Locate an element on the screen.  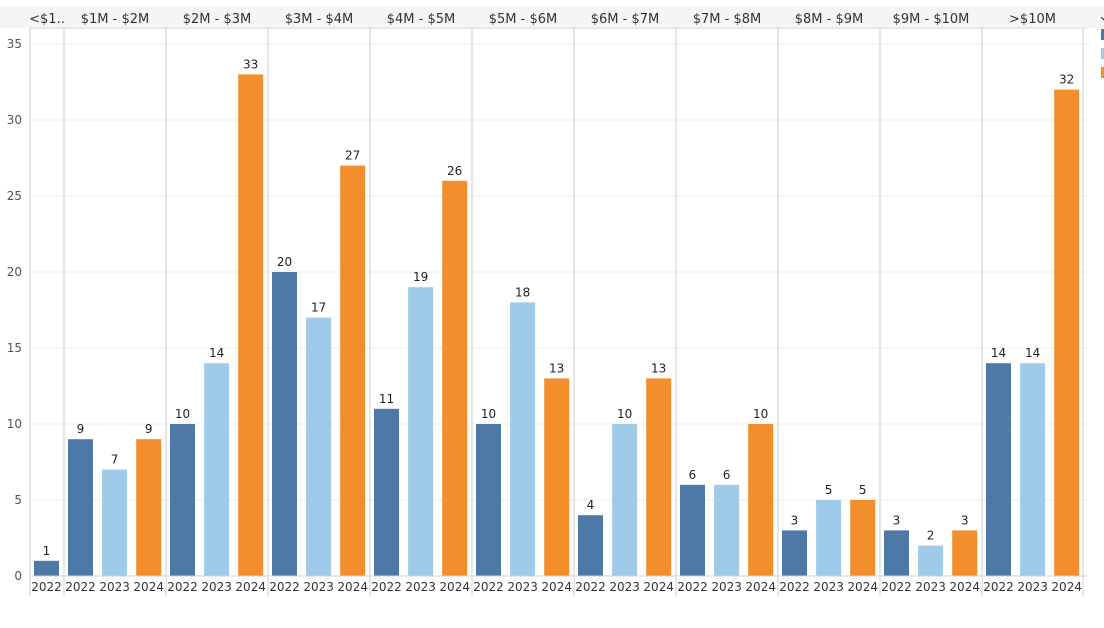
data-label: 26 is located at coordinates (454, 171).